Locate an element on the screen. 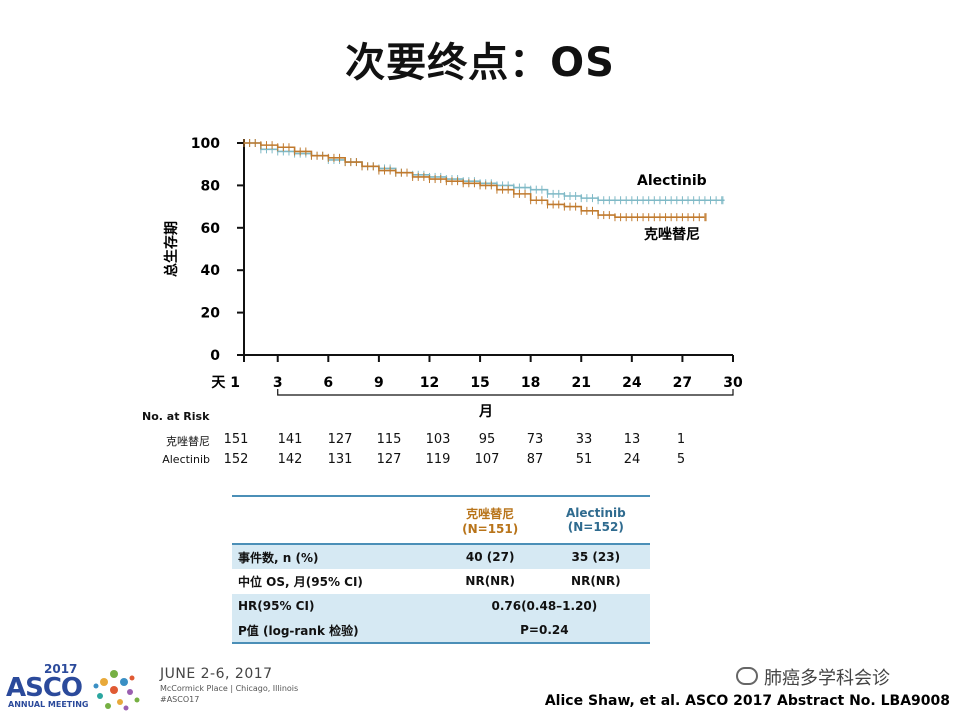 The width and height of the screenshot is (960, 720). x-tick-label: 6 is located at coordinates (328, 383).